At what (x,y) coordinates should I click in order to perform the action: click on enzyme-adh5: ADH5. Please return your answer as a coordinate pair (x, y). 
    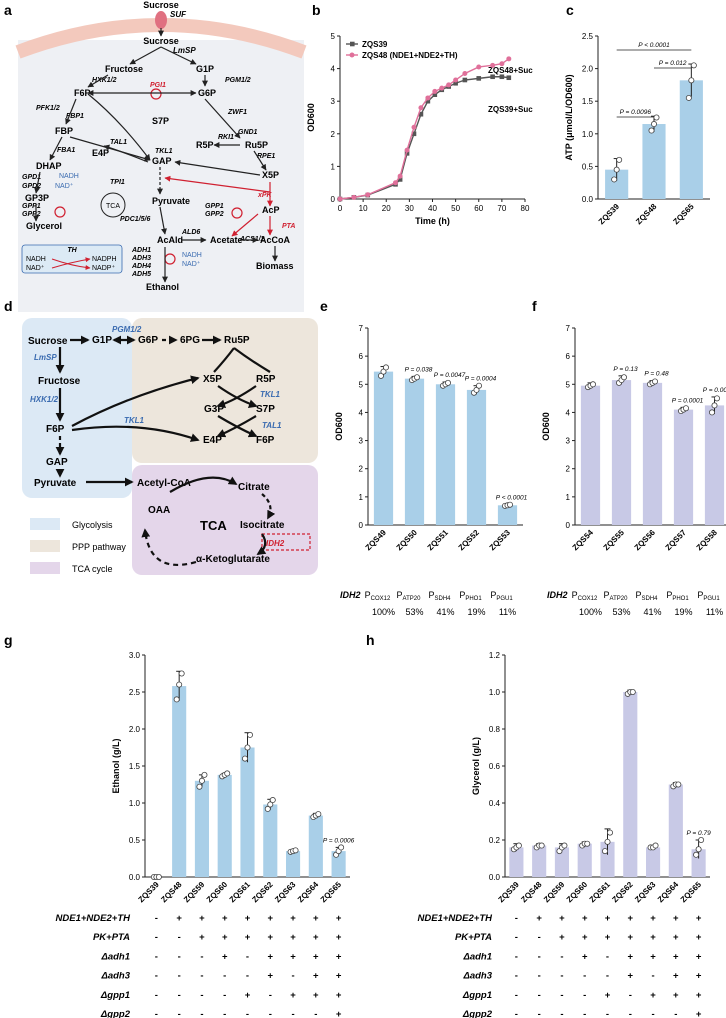
    Looking at the image, I should click on (141, 274).